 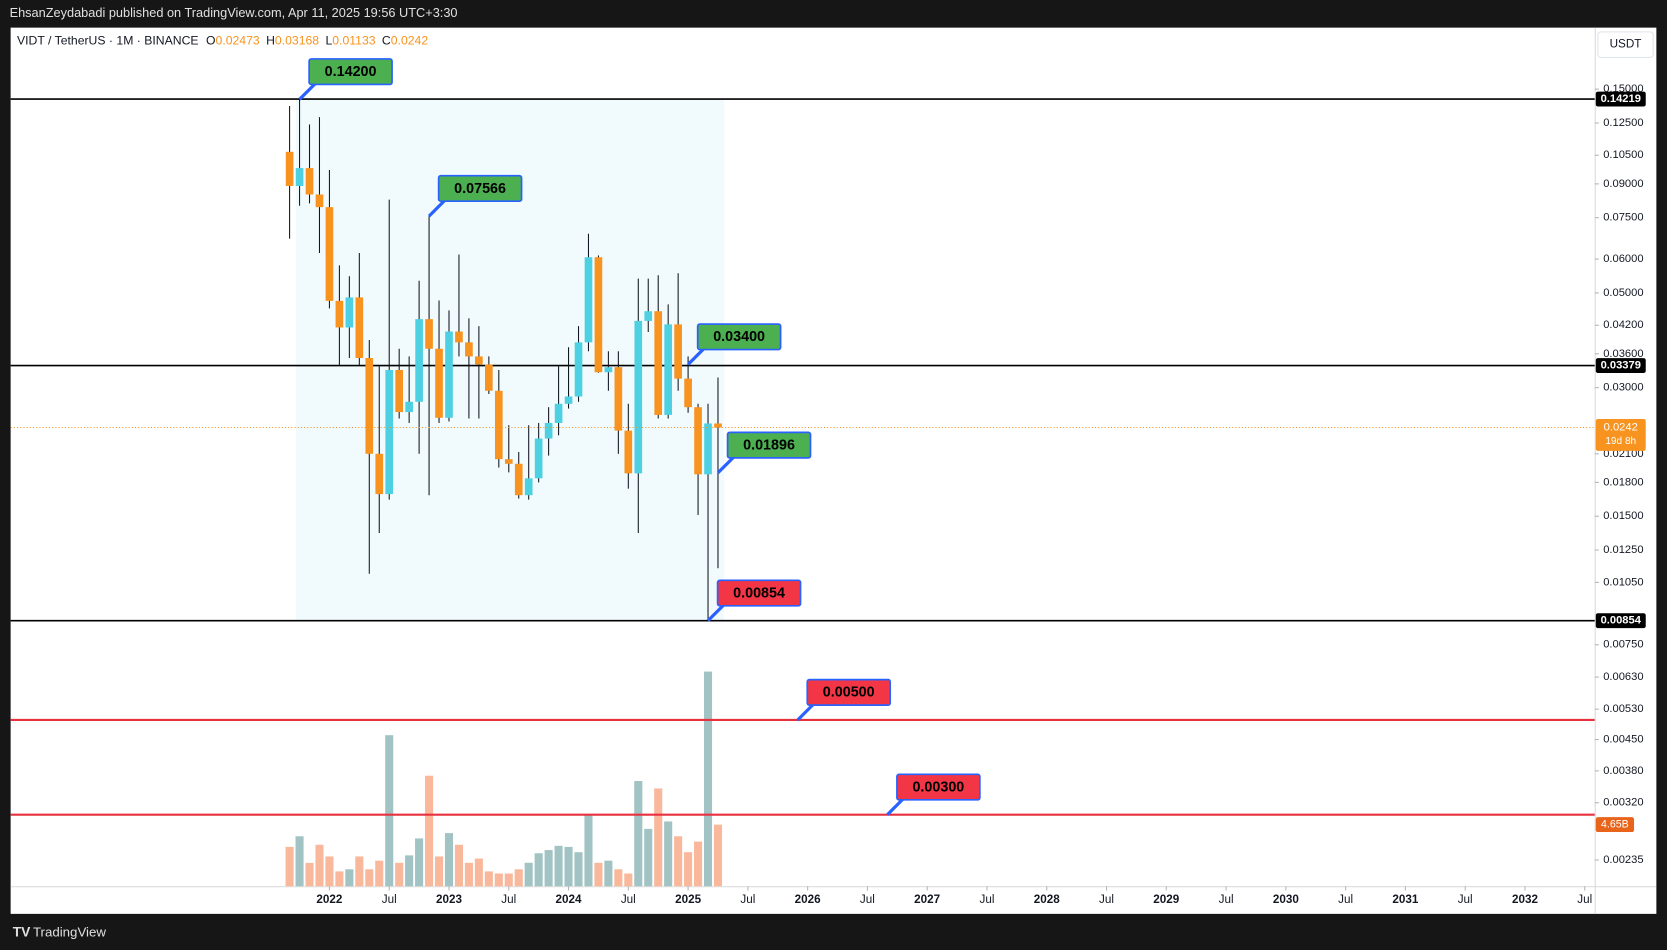 I want to click on level-tag-label: 0.03379, so click(x=1621, y=366).